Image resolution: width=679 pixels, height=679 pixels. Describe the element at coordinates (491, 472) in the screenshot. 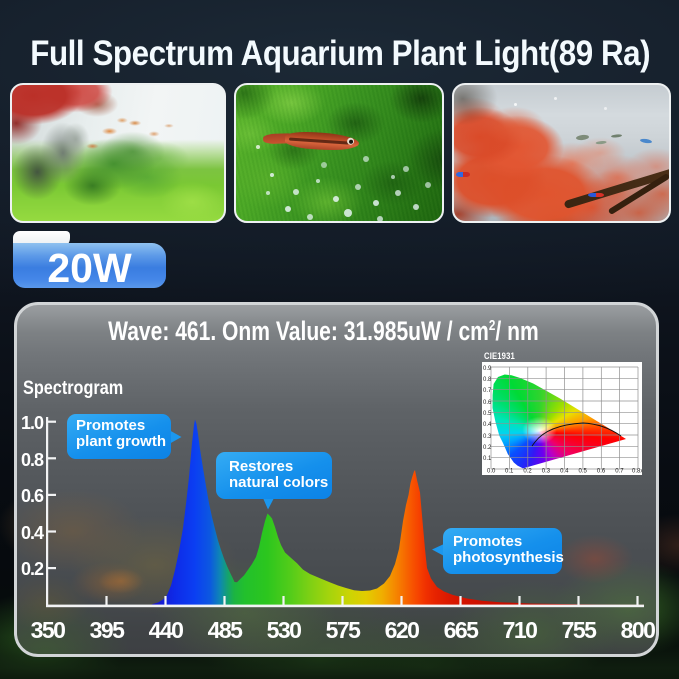

I see `svg-text: 0.0` at that location.